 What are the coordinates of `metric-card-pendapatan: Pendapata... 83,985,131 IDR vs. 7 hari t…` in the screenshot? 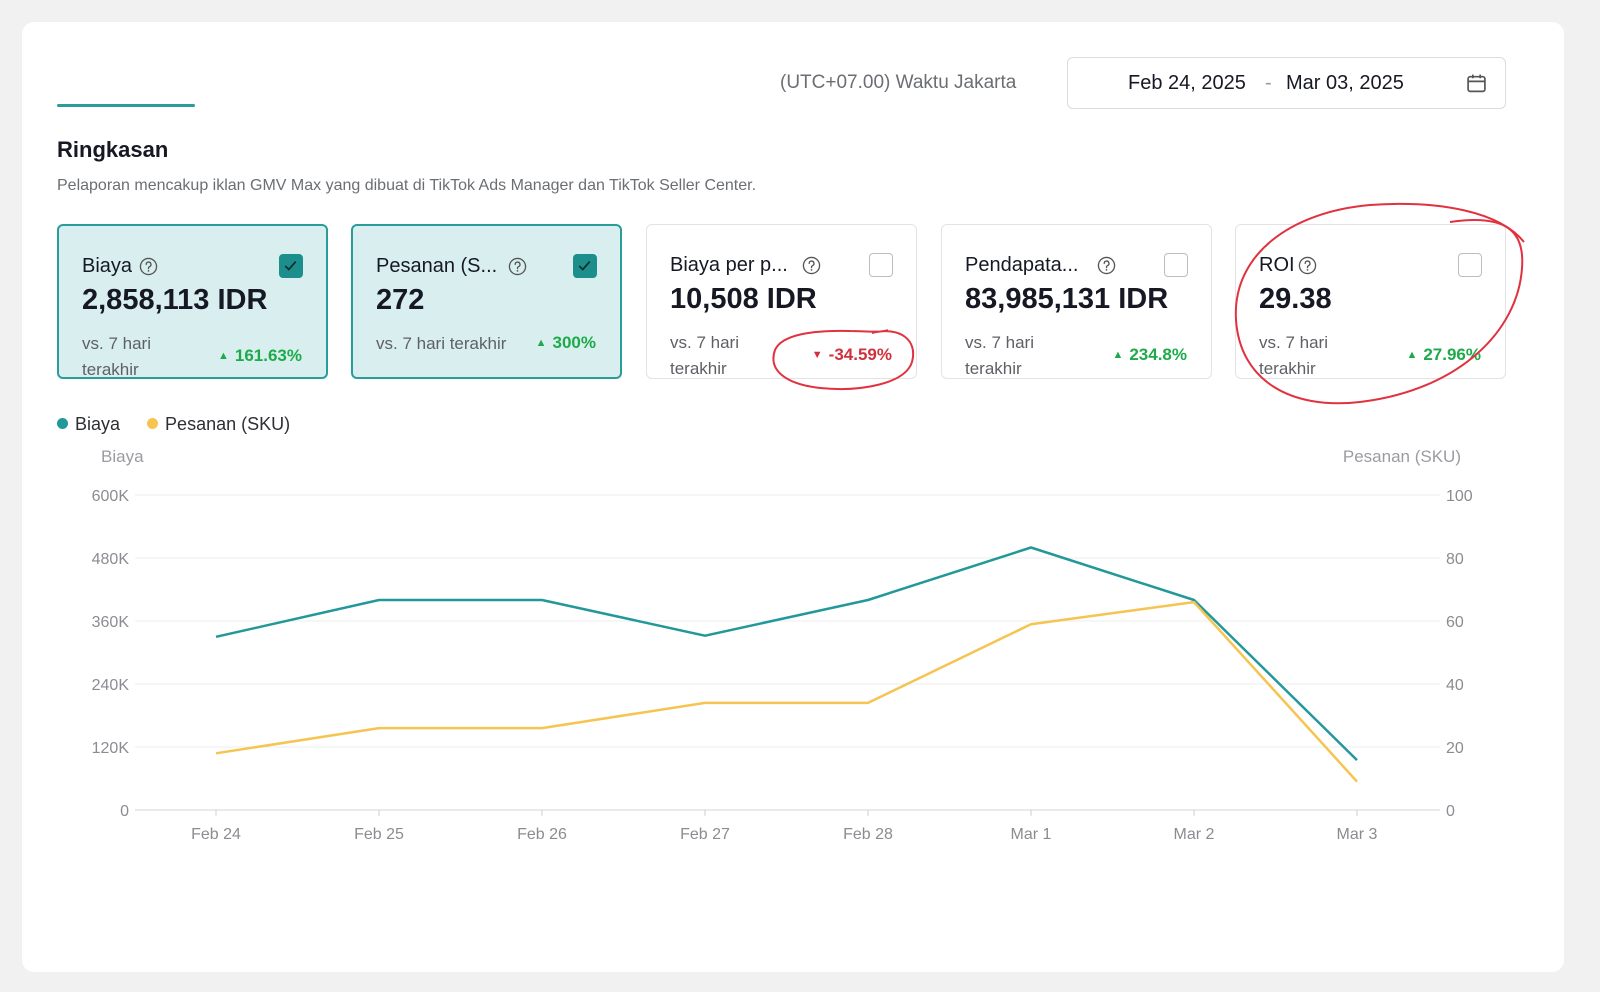 It's located at (1076, 301).